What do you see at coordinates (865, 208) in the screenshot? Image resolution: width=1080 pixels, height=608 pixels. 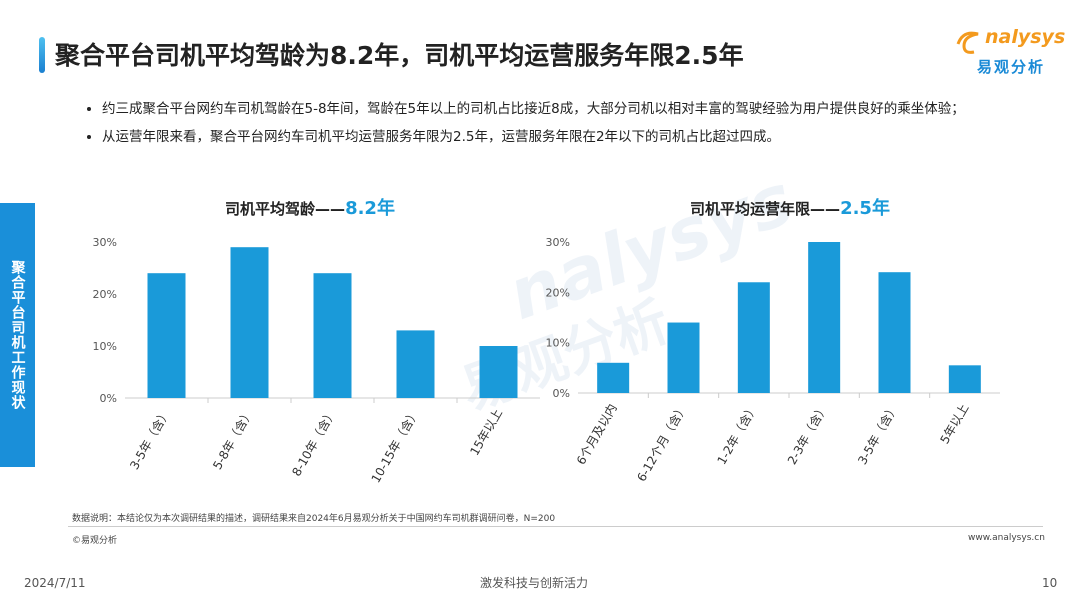 I see `chart-title-highlight: 2.5年` at bounding box center [865, 208].